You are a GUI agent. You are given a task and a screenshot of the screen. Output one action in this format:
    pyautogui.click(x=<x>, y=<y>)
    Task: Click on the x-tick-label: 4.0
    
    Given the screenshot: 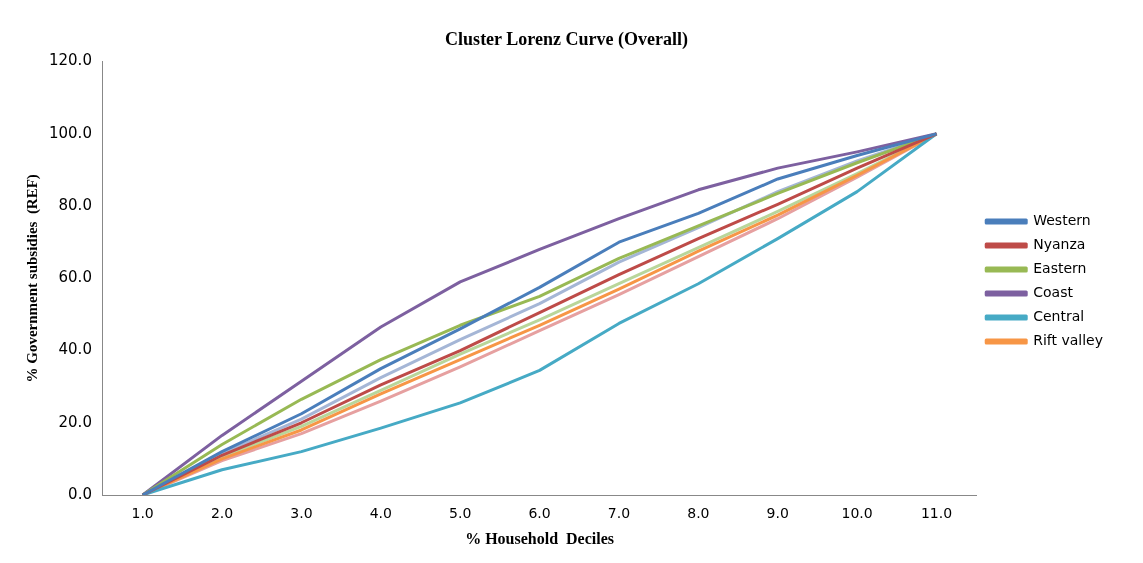 What is the action you would take?
    pyautogui.click(x=380, y=513)
    